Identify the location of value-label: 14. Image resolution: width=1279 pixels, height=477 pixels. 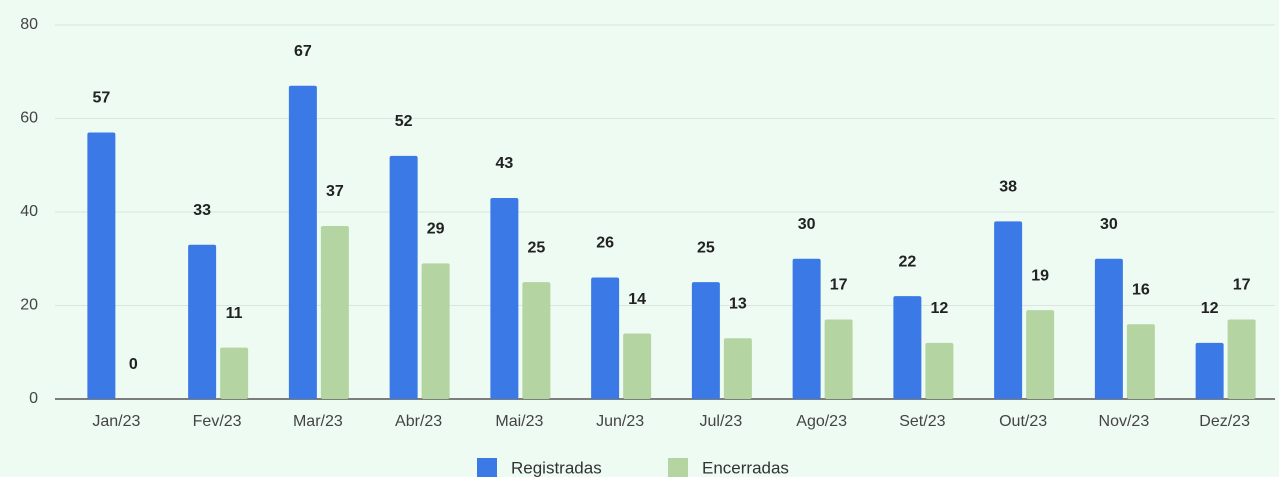
(637, 299).